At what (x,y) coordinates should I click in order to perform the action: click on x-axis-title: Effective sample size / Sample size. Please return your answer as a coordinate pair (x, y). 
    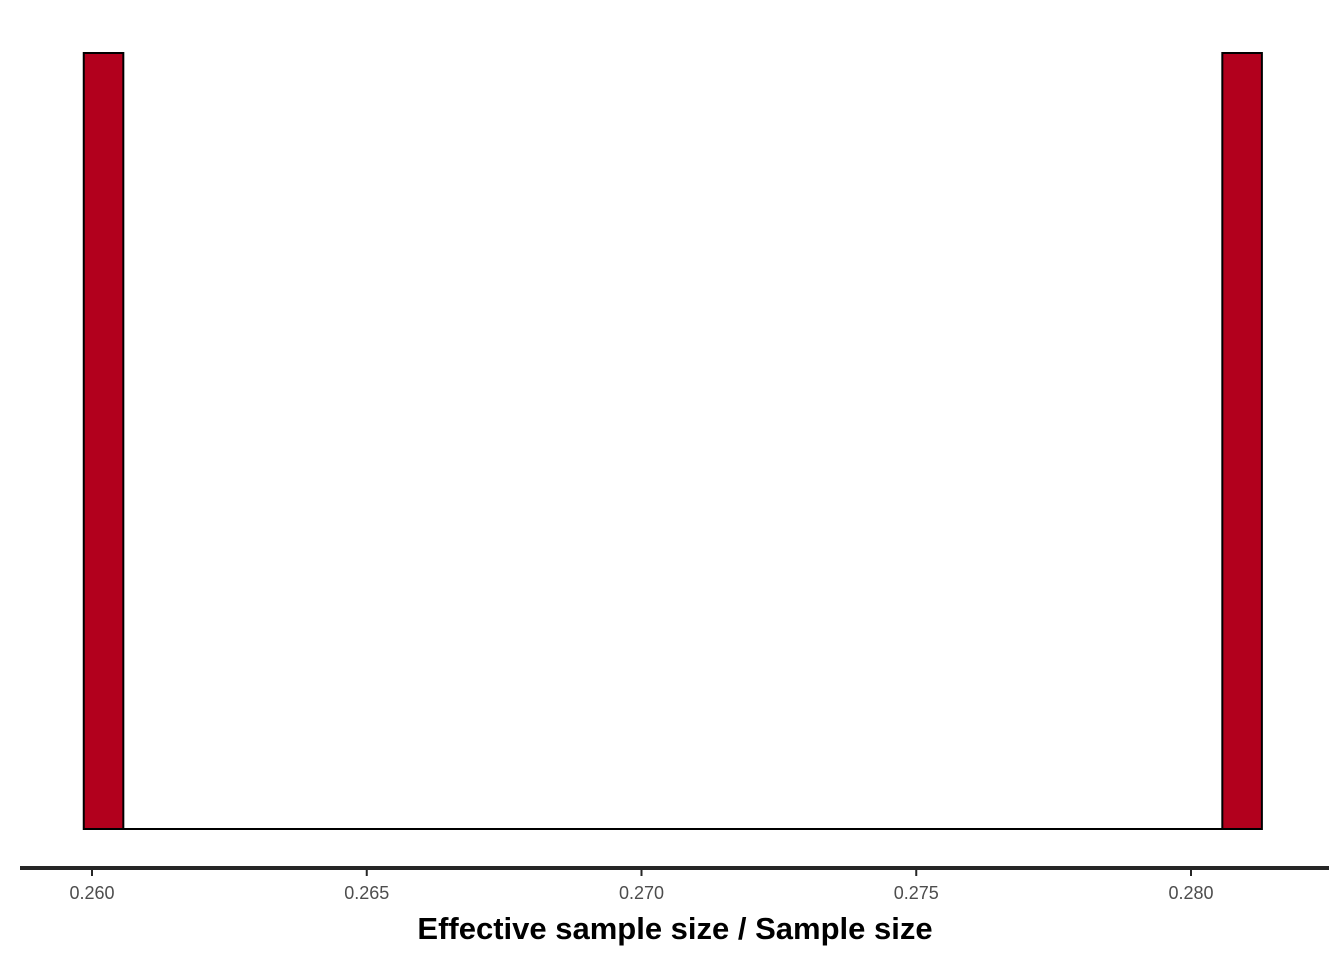
    Looking at the image, I should click on (674, 928).